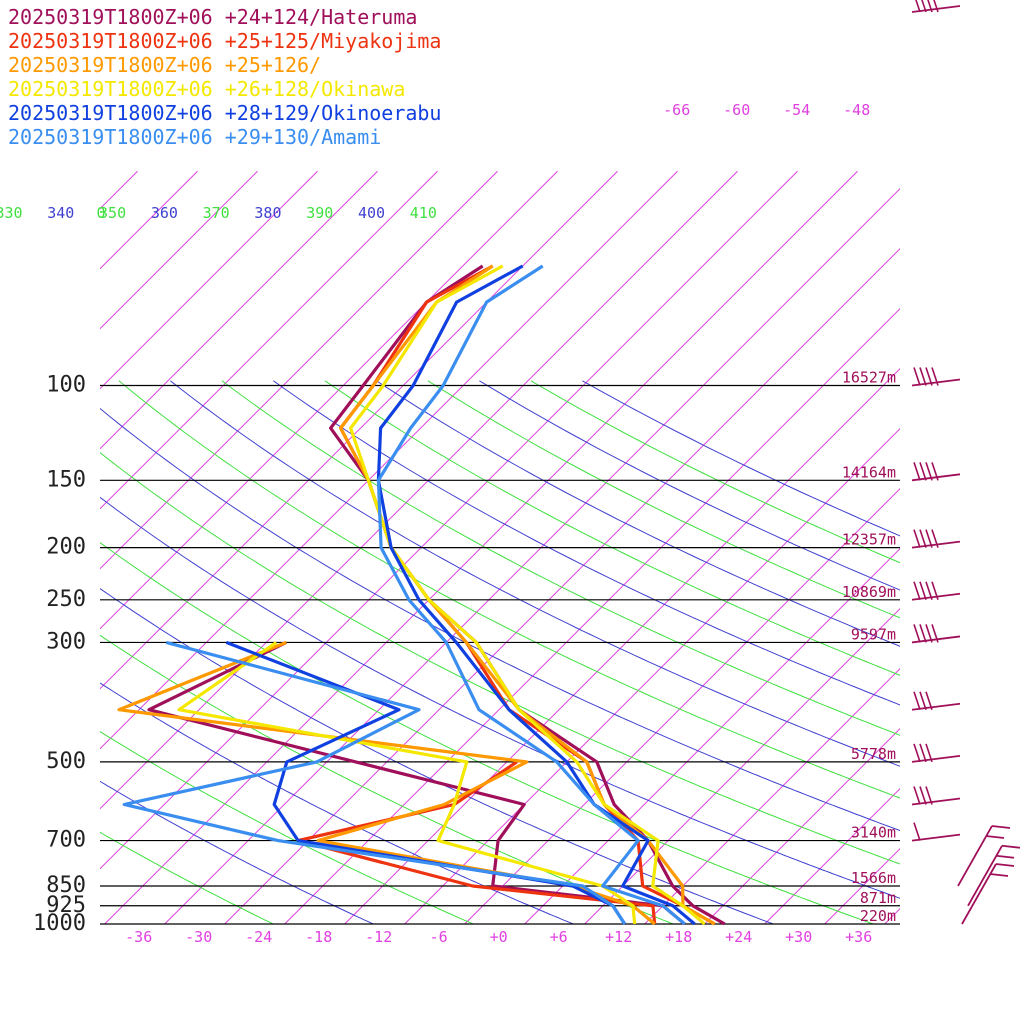 The height and width of the screenshot is (1024, 1024). I want to click on legend-entry: 20250319T1800Z+06 +25+125/Miyakojima, so click(224, 41).